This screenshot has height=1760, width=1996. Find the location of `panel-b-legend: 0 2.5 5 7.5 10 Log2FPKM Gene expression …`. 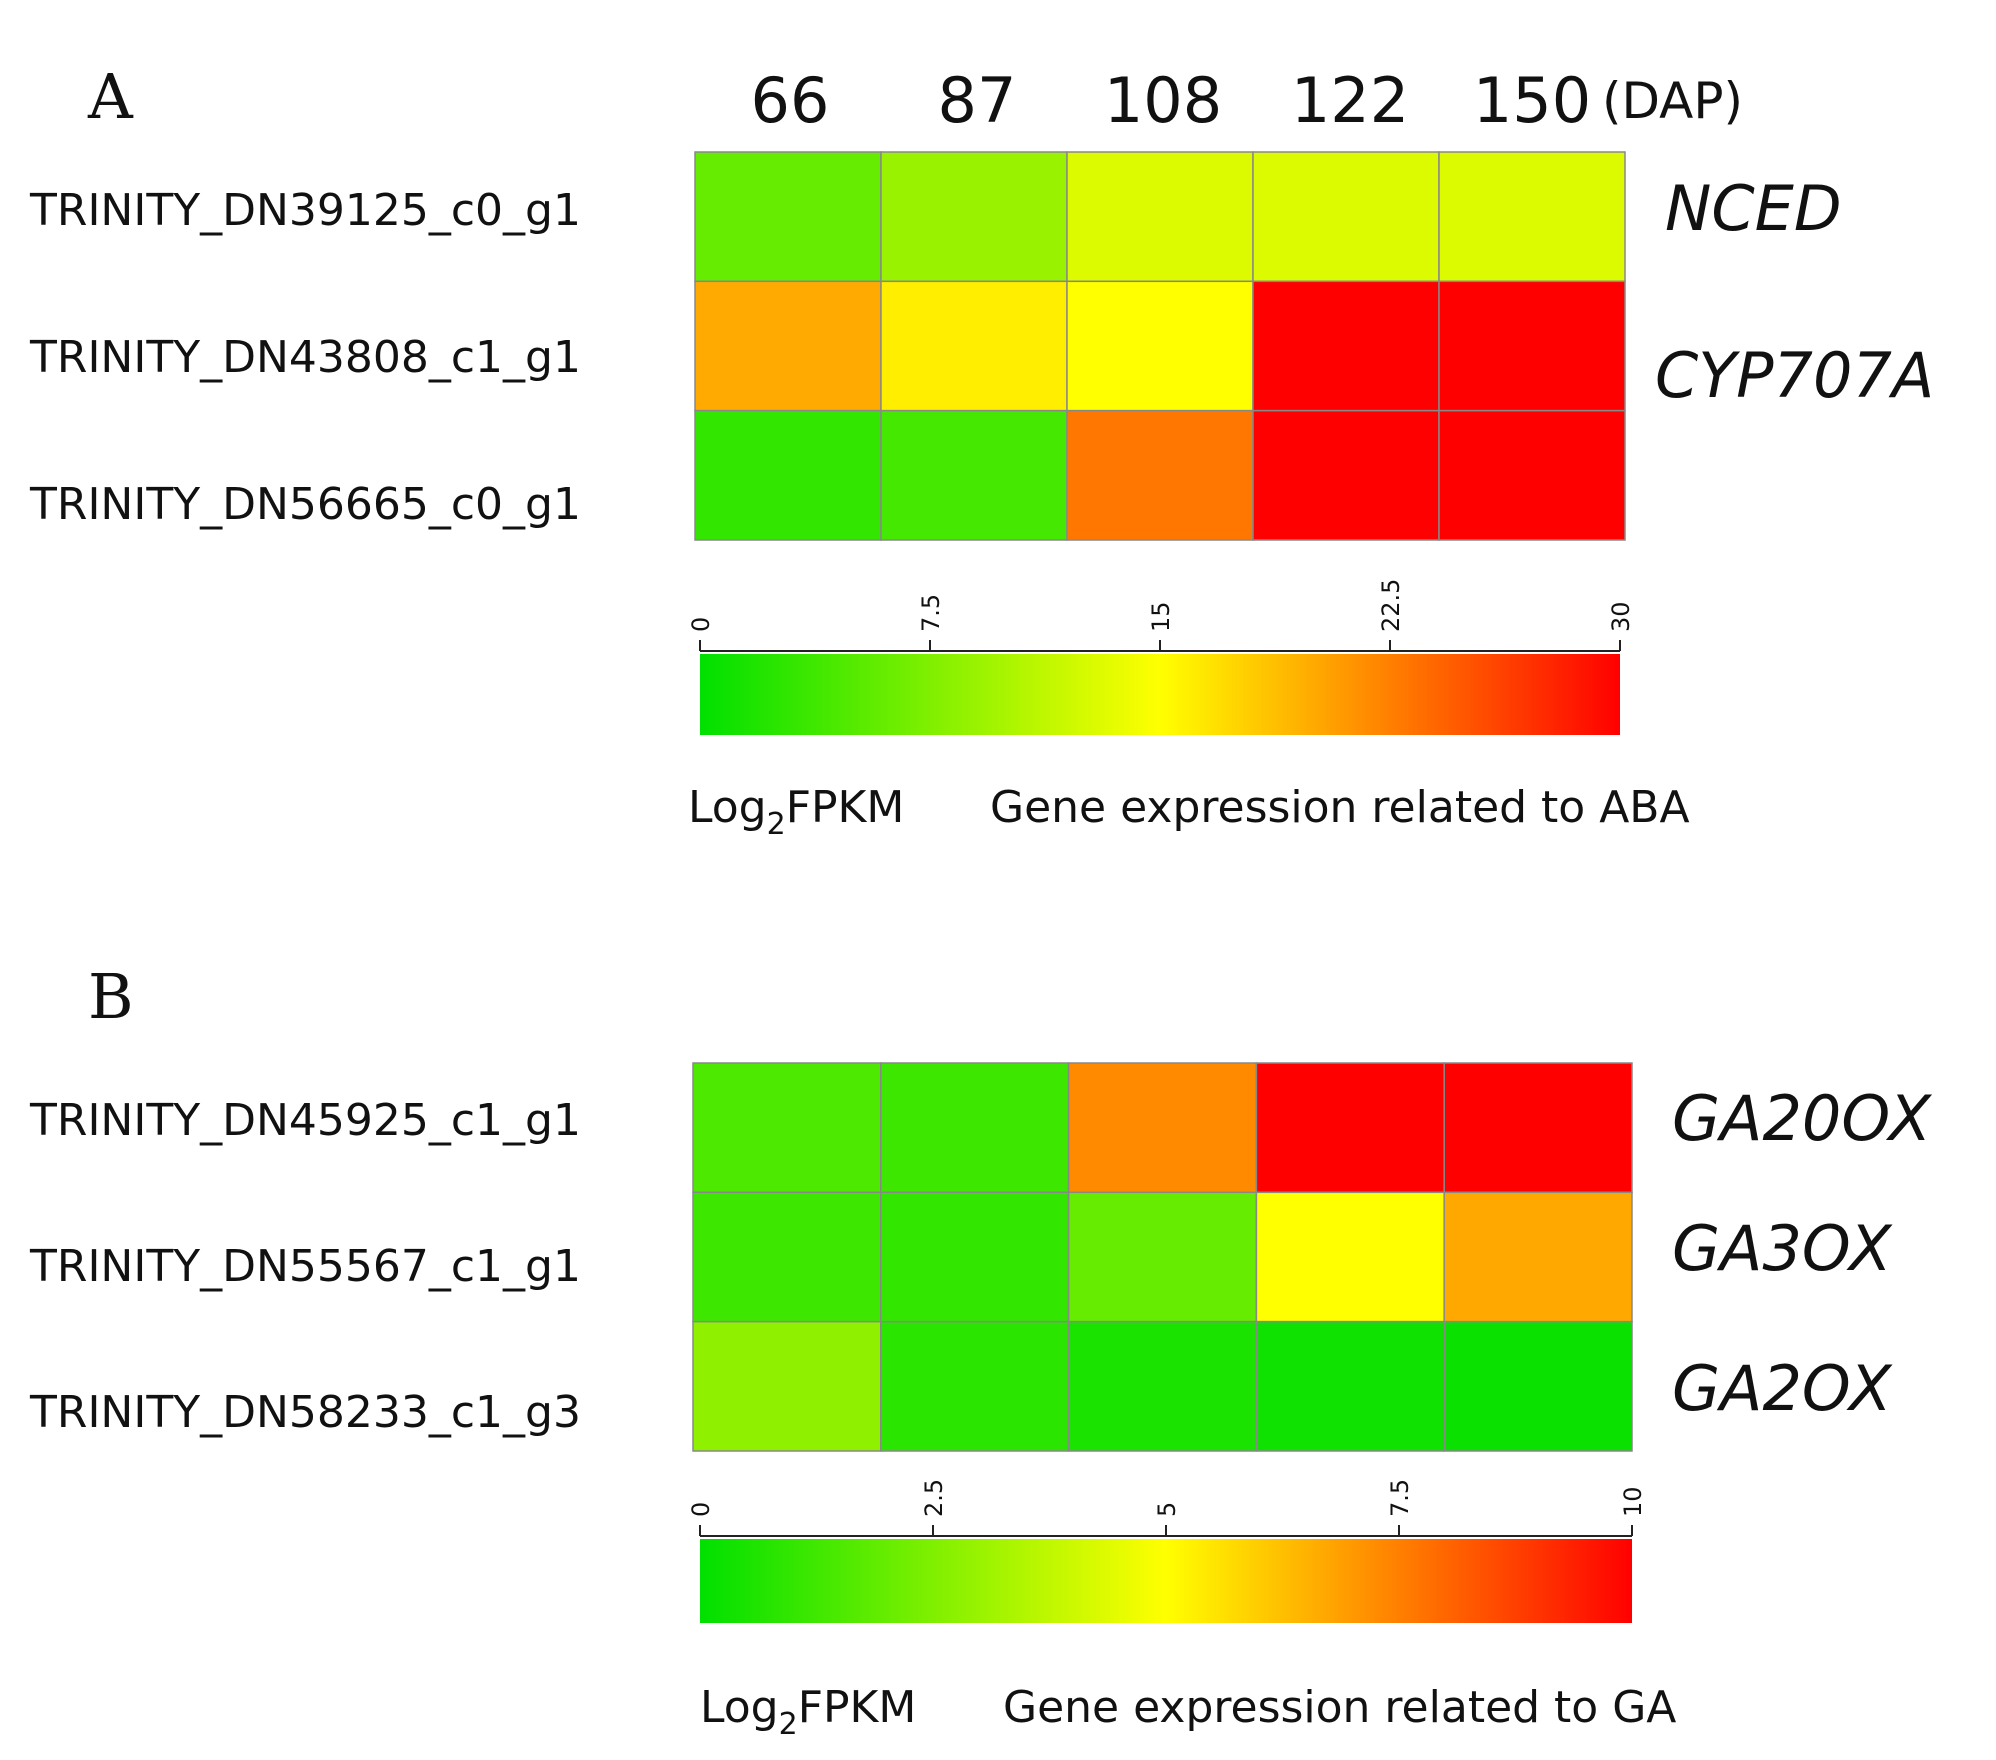

panel-b-legend: 0 2.5 5 7.5 10 Log2FPKM Gene expression … is located at coordinates (1181, 1610).